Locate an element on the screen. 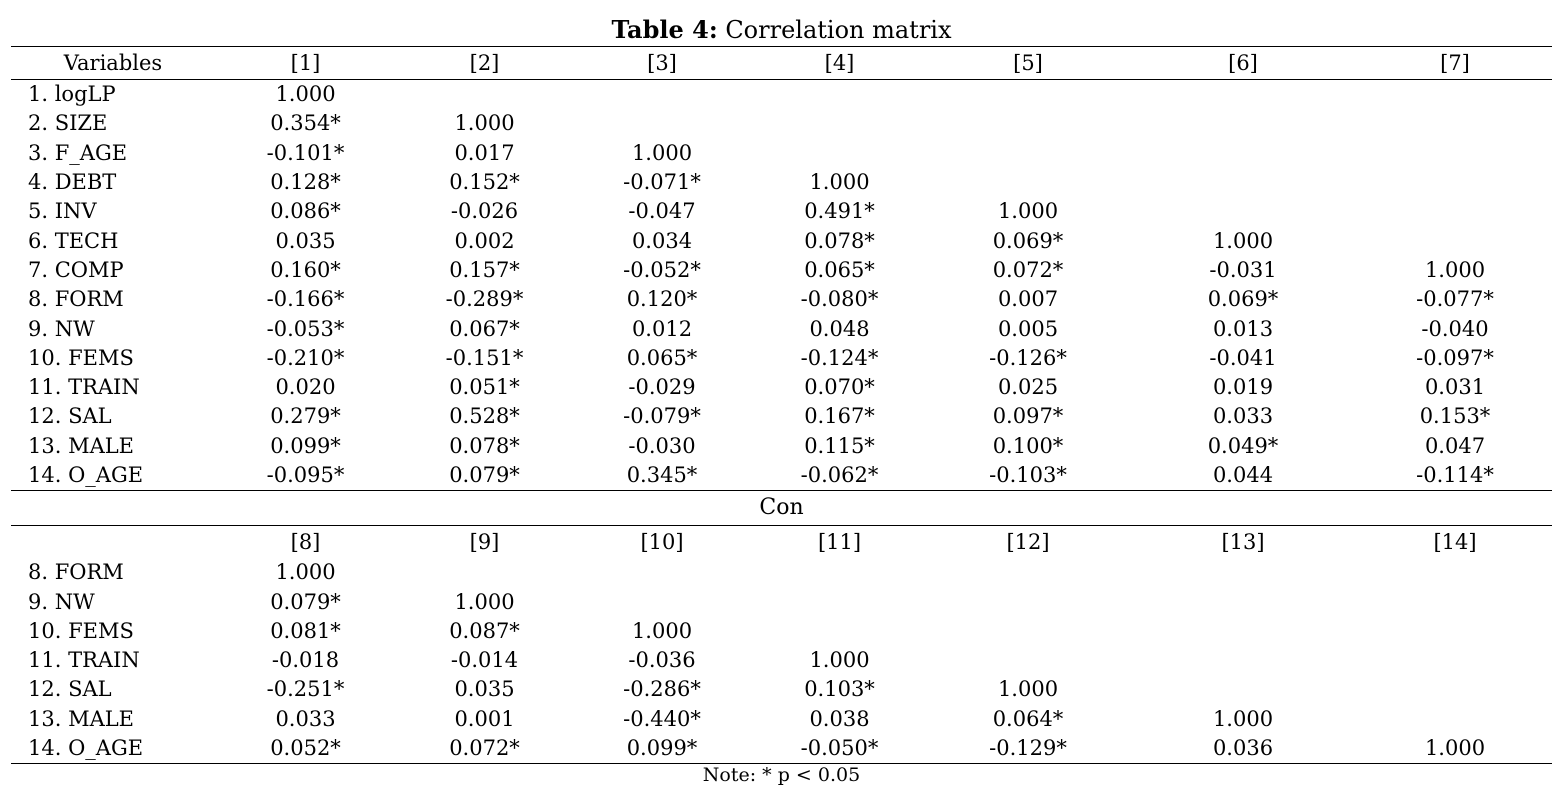 The image size is (1563, 790). table-cell: -0.077* is located at coordinates (1455, 299).